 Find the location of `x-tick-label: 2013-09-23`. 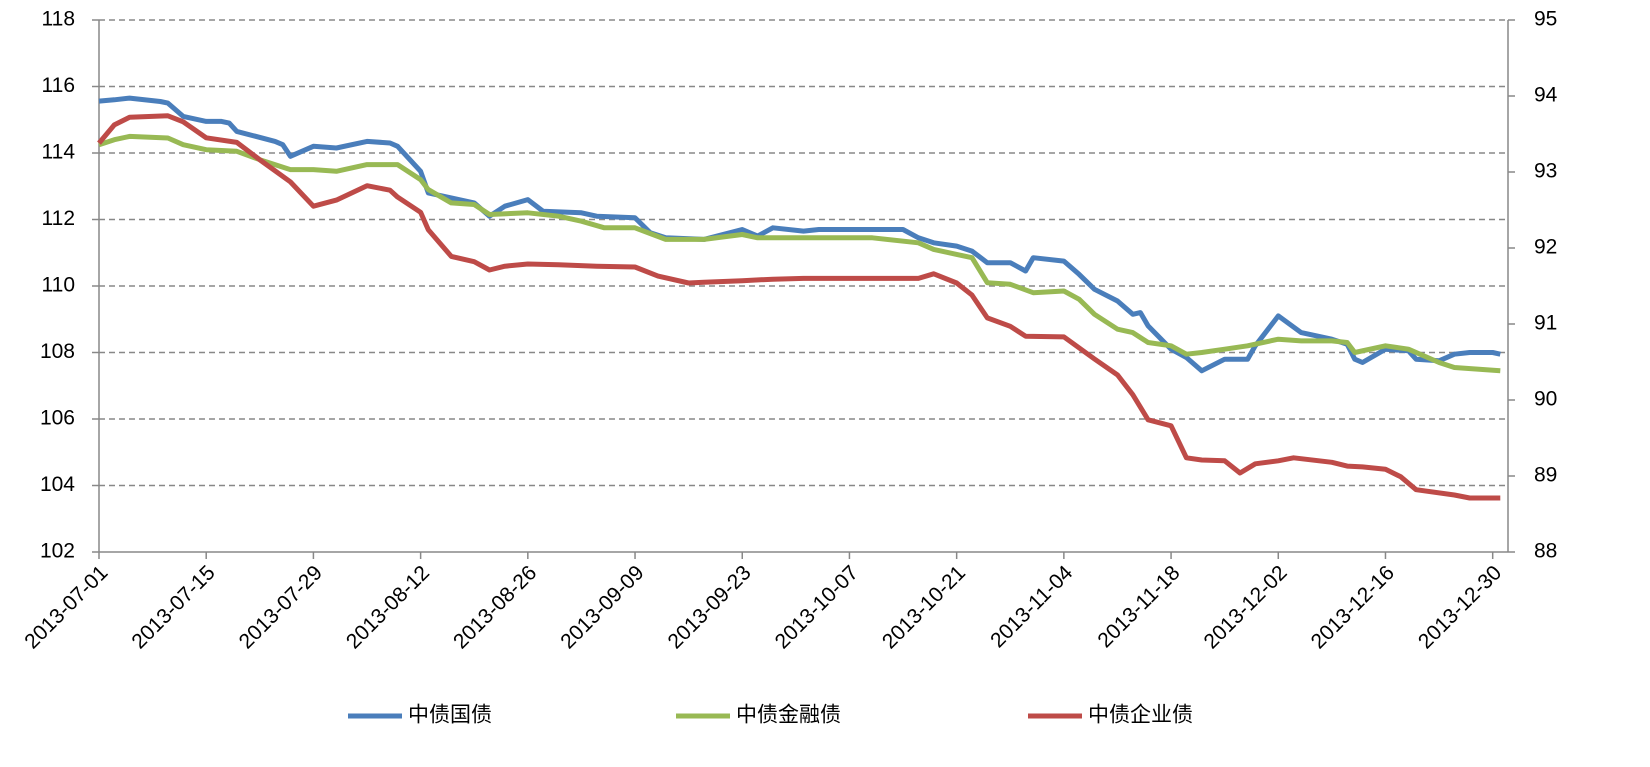

x-tick-label: 2013-09-23 is located at coordinates (709, 607).